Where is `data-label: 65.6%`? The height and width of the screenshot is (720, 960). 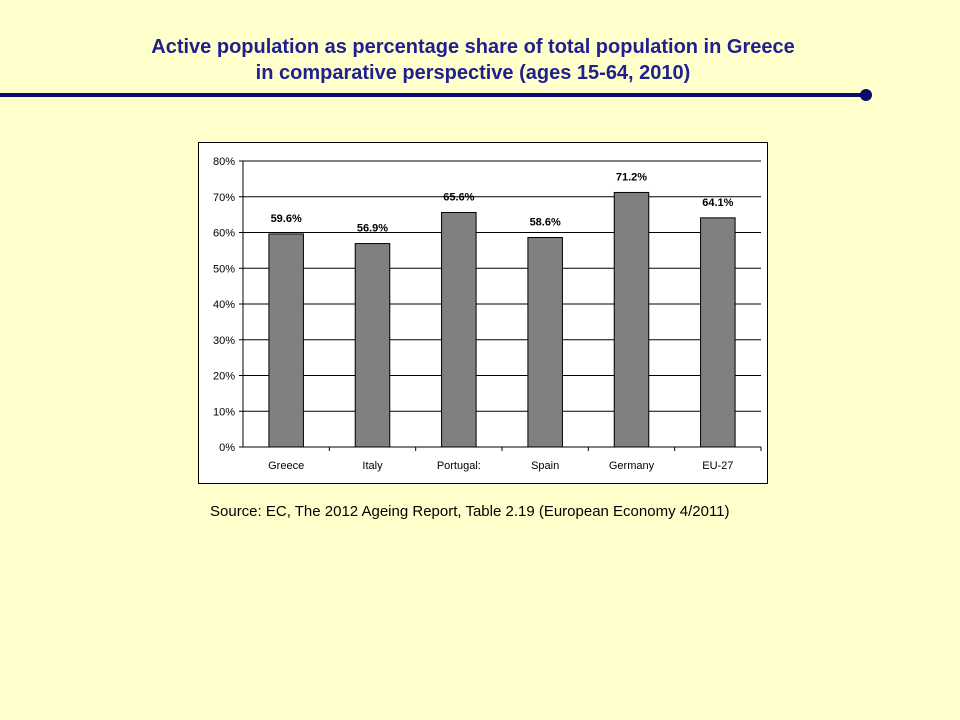 data-label: 65.6% is located at coordinates (458, 197).